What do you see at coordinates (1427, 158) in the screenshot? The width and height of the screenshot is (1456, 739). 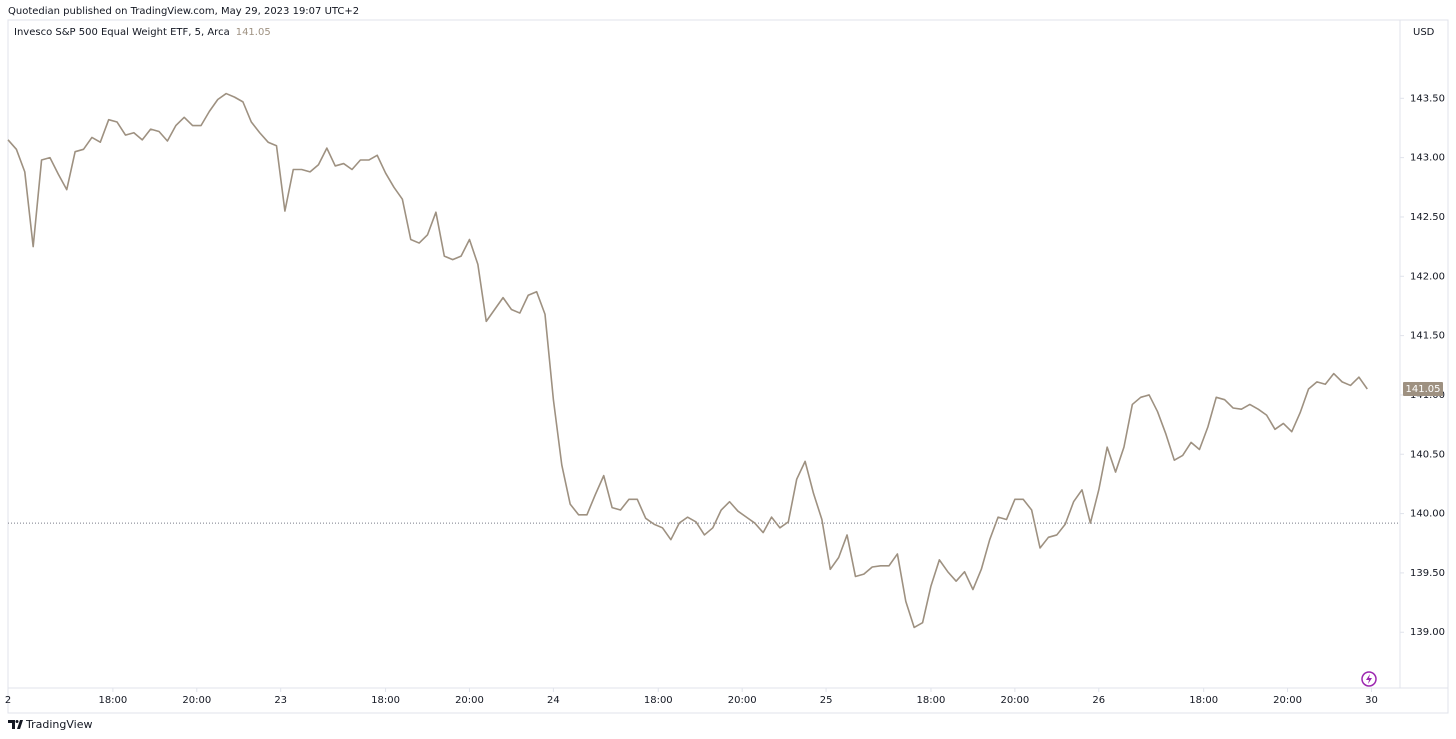 I see `y-tick-label: 143.00` at bounding box center [1427, 158].